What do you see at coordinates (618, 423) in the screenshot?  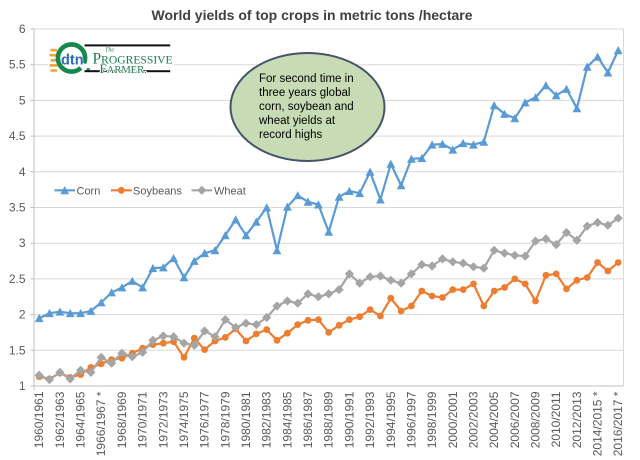 I see `svg-text: 2016/2017 *` at bounding box center [618, 423].